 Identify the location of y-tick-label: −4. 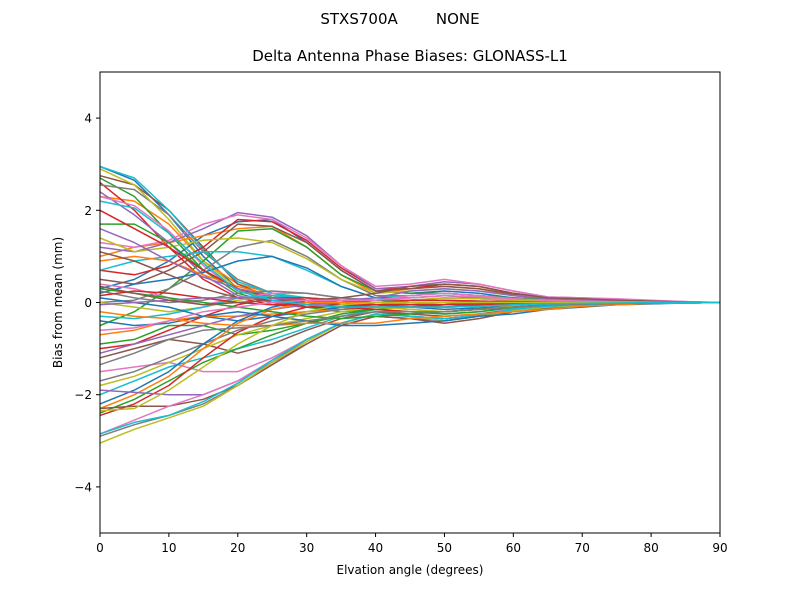
(83, 487).